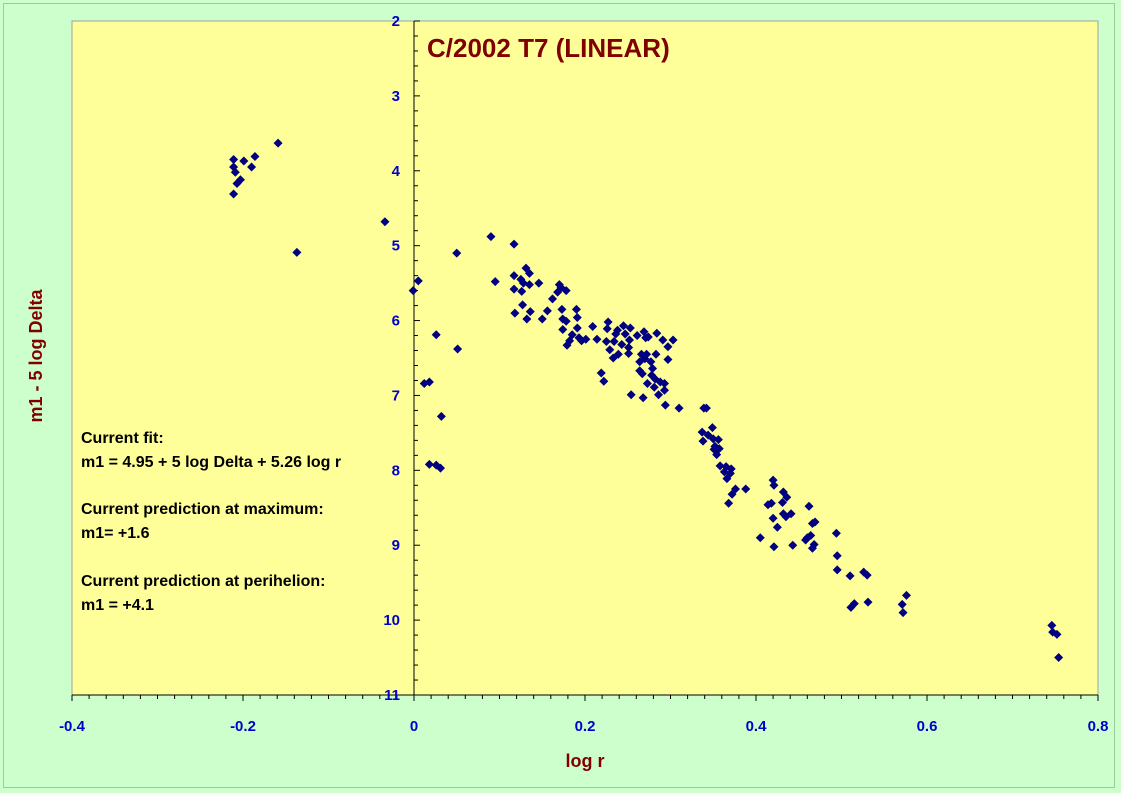  What do you see at coordinates (396, 21) in the screenshot?
I see `y-tick-label: 2` at bounding box center [396, 21].